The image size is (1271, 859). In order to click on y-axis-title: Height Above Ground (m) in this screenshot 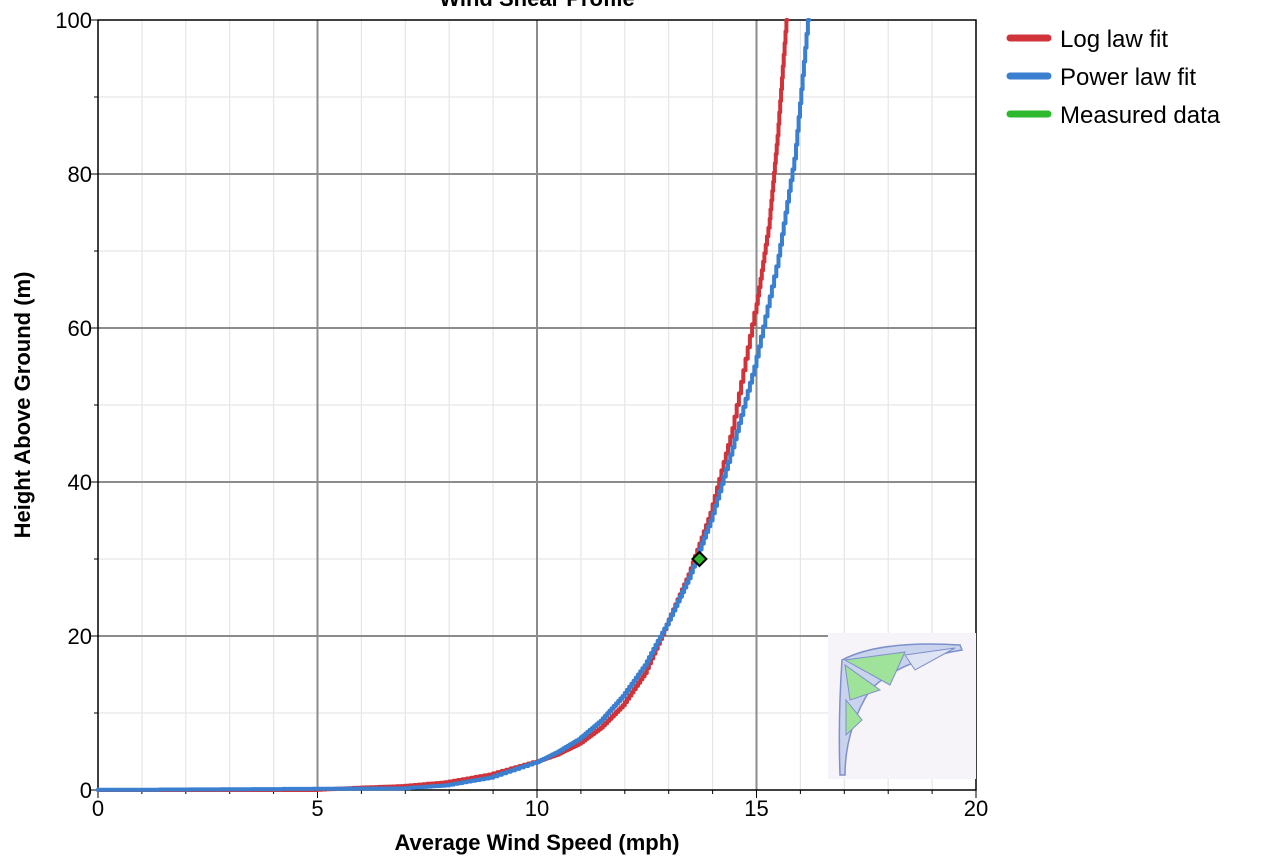, I will do `click(22, 405)`.